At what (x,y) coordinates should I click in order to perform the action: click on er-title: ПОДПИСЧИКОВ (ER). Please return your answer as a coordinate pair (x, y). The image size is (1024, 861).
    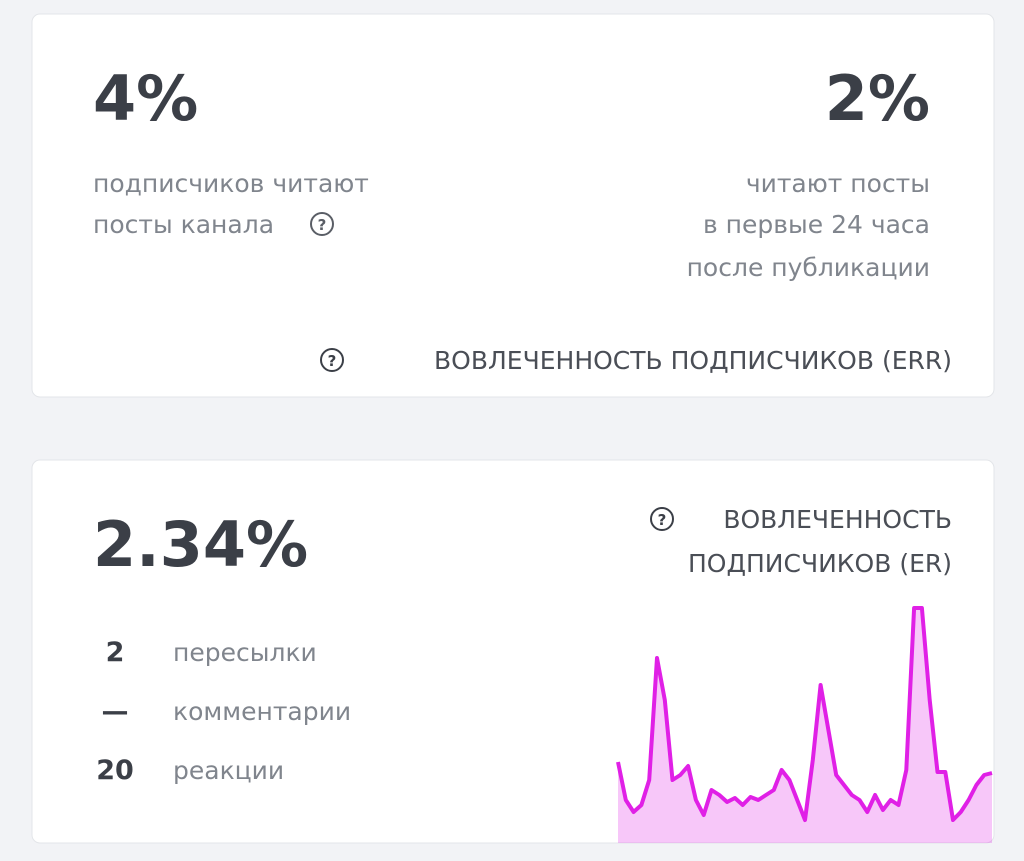
    Looking at the image, I should click on (820, 563).